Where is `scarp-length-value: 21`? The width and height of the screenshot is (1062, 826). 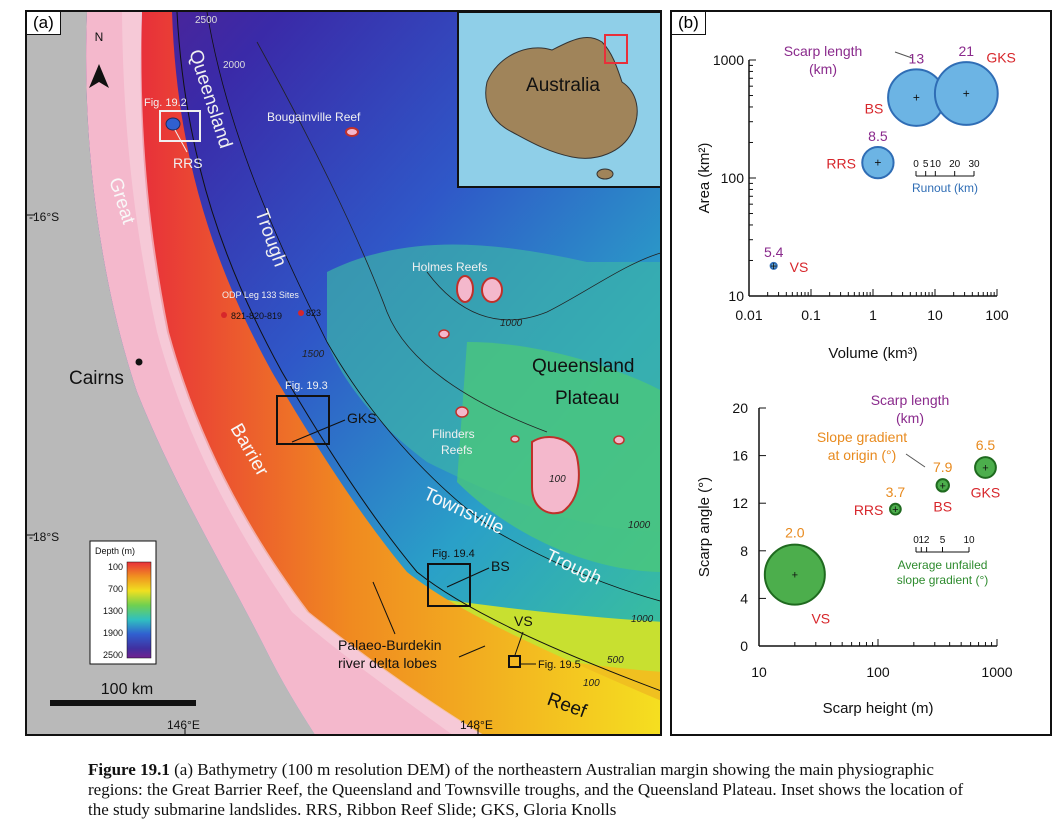
scarp-length-value: 21 is located at coordinates (967, 51).